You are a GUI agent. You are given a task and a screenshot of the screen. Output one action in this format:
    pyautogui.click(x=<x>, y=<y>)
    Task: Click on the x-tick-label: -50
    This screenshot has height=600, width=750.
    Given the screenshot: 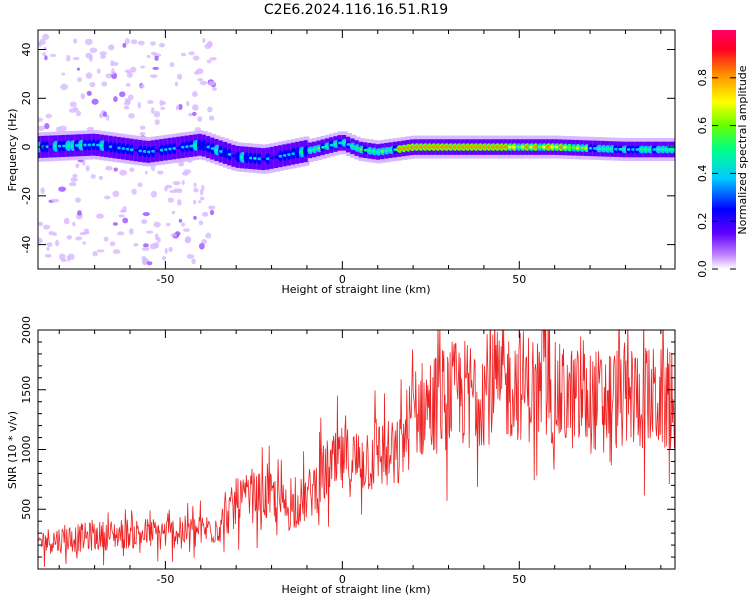 What is the action you would take?
    pyautogui.click(x=165, y=279)
    